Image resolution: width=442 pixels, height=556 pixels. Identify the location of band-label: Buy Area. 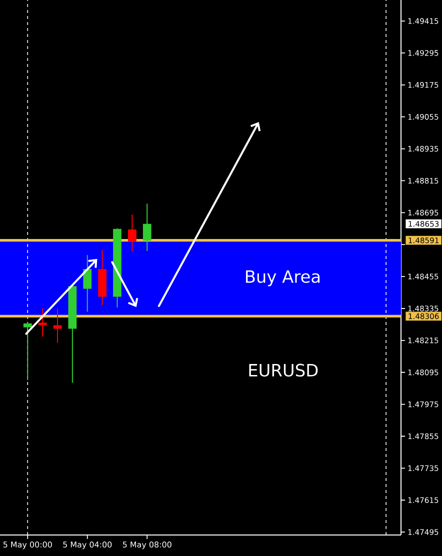
(283, 278).